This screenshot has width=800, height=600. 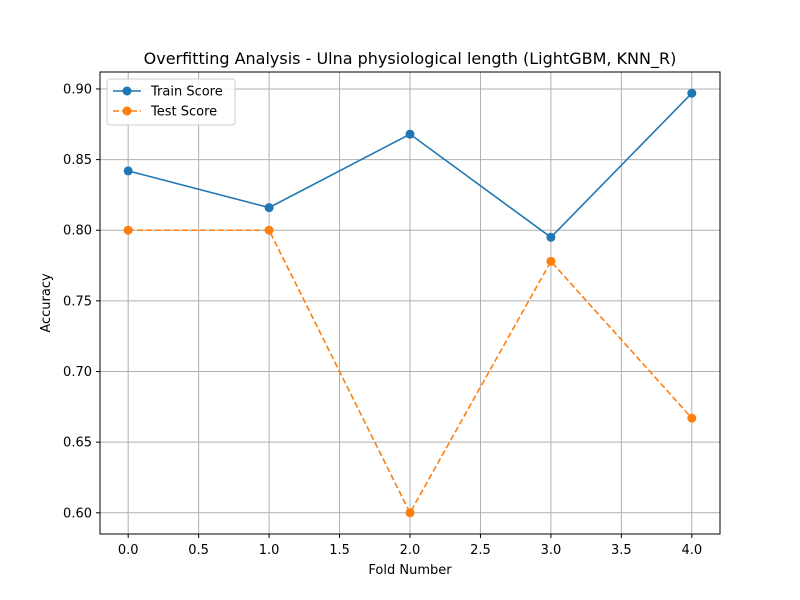 I want to click on legend: Train Score Test Score, so click(x=171, y=102).